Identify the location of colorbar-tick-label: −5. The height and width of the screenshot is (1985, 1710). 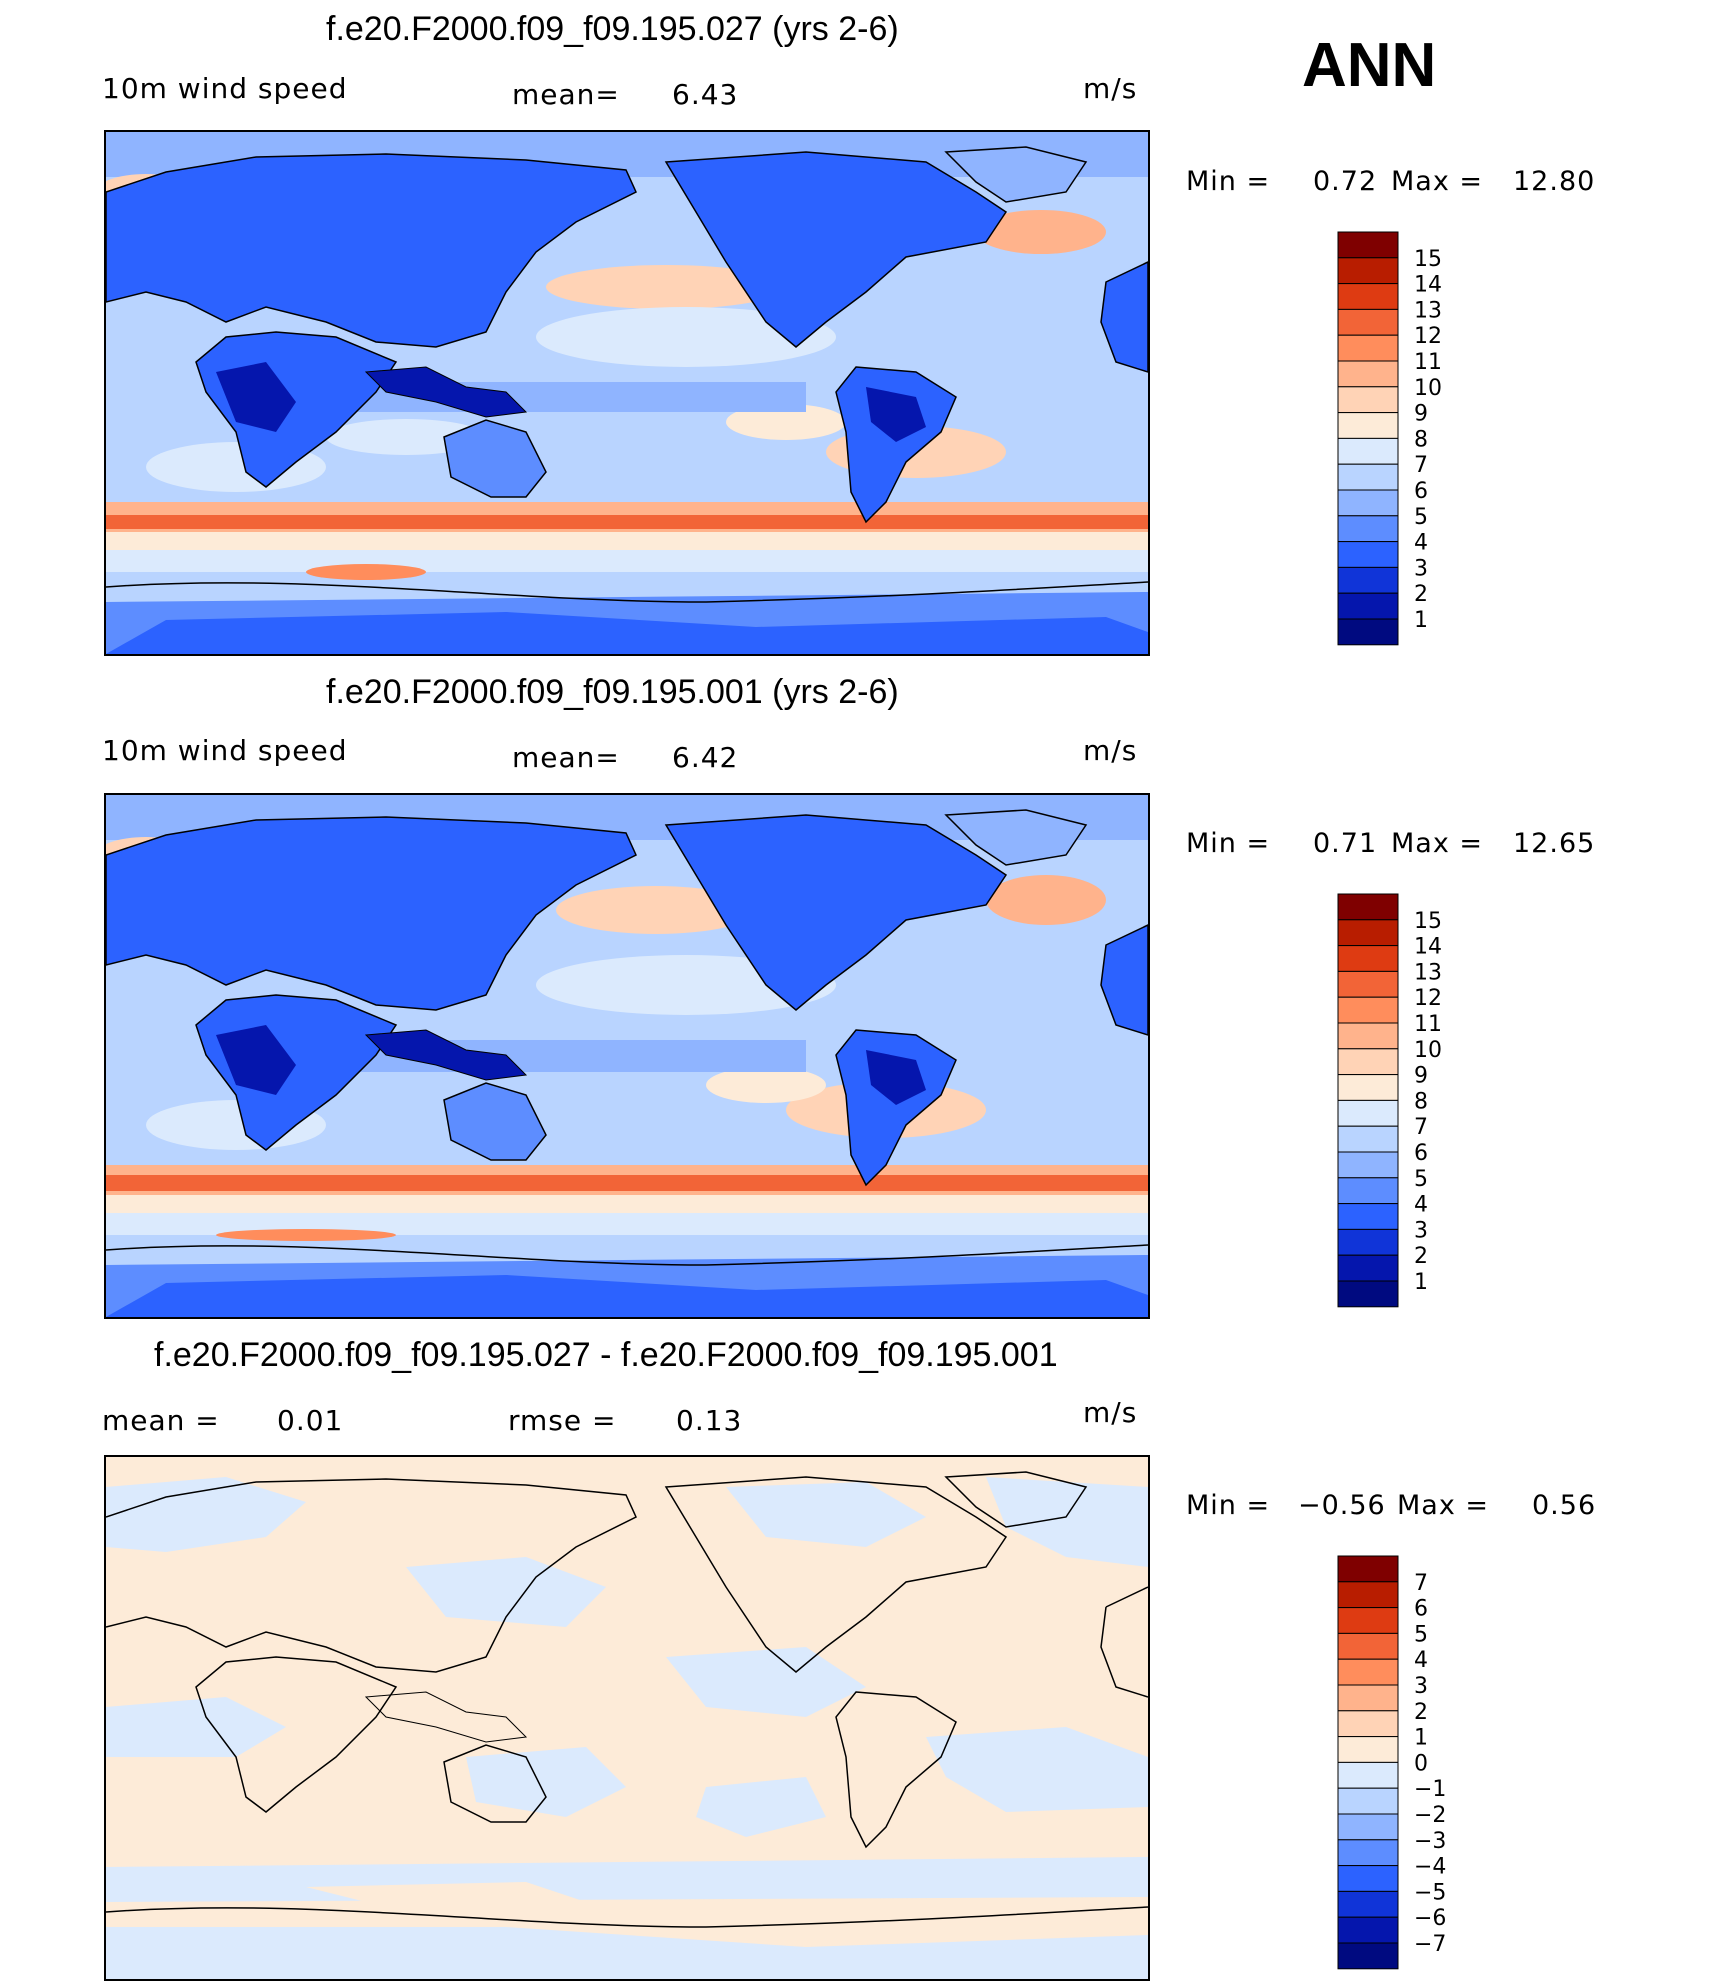
(1430, 1892).